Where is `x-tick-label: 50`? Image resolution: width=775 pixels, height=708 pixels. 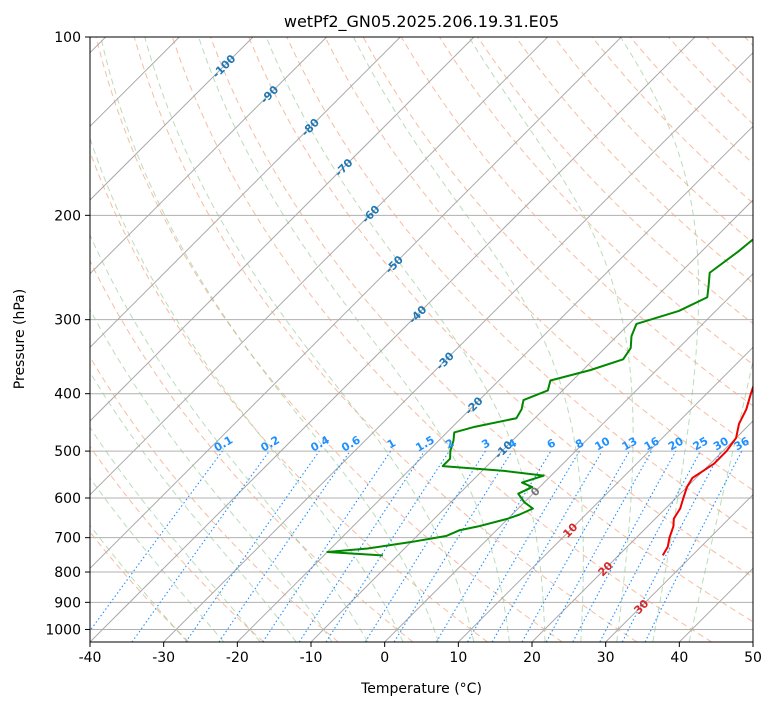
x-tick-label: 50 is located at coordinates (753, 658).